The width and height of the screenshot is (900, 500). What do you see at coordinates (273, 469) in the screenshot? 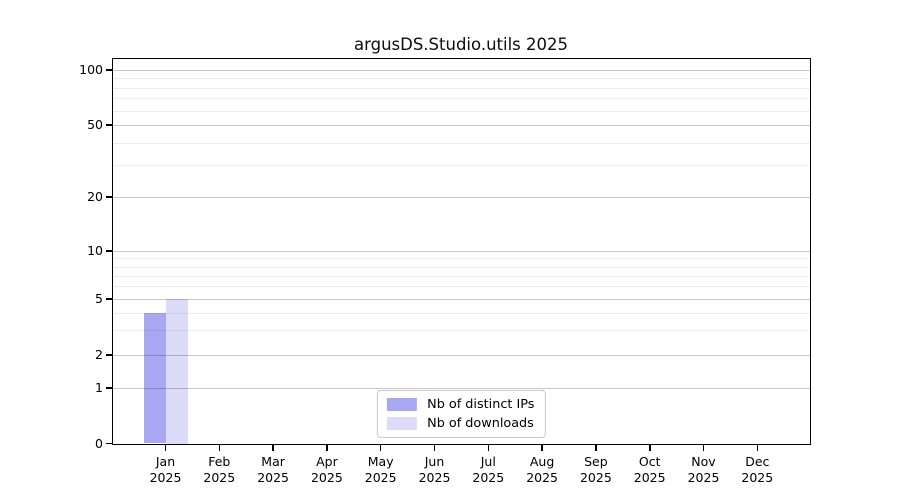
I see `x-tick-label: Mar 2025` at bounding box center [273, 469].